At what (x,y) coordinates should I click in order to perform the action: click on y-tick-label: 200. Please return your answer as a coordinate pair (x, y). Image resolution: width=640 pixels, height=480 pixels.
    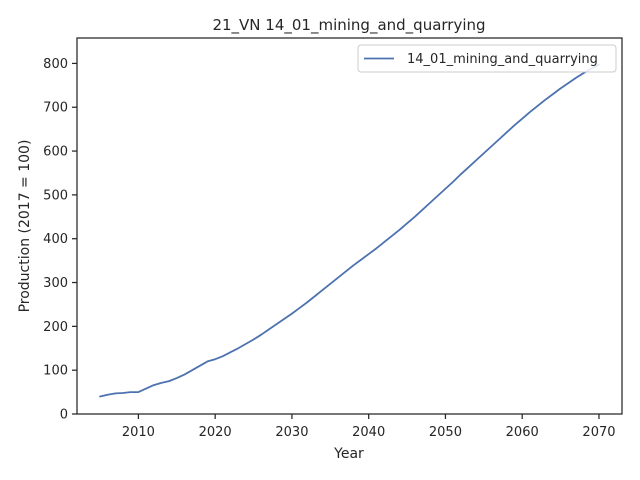
    Looking at the image, I should click on (55, 327).